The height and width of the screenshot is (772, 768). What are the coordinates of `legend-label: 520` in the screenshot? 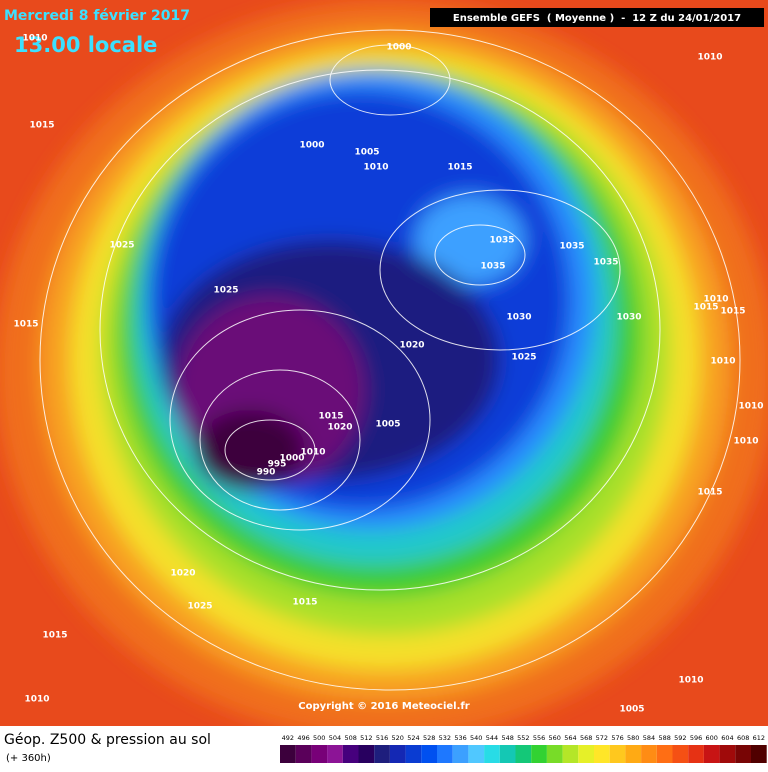 It's located at (398, 738).